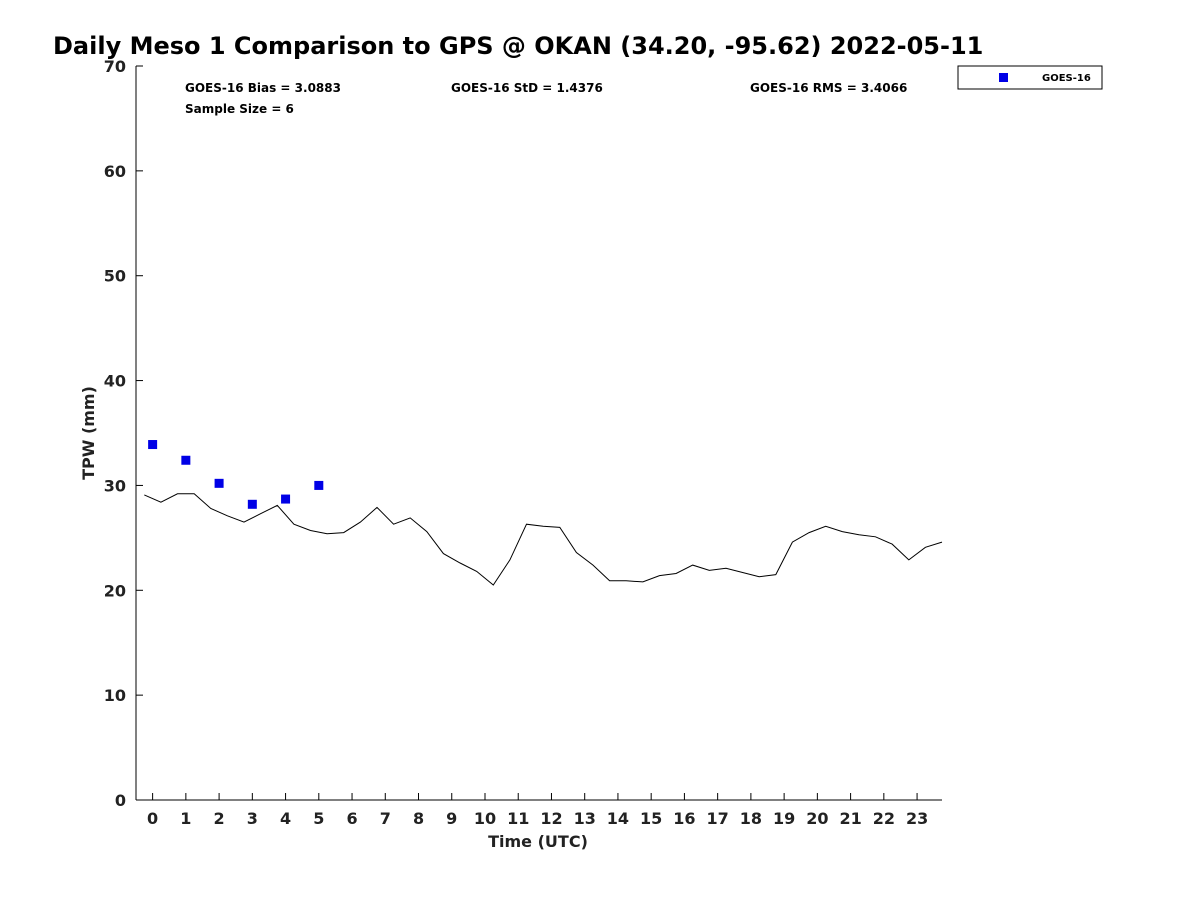 This screenshot has height=900, width=1200. I want to click on x-tick-label: 0, so click(152, 818).